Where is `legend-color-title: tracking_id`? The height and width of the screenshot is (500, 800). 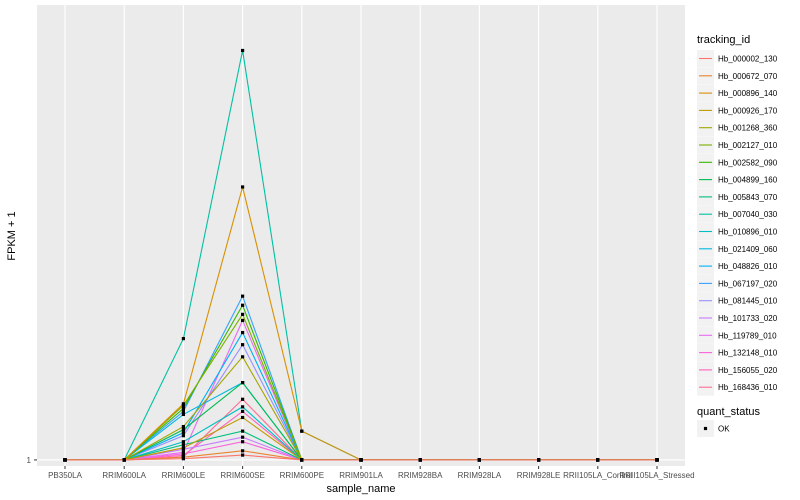
legend-color-title: tracking_id is located at coordinates (723, 40).